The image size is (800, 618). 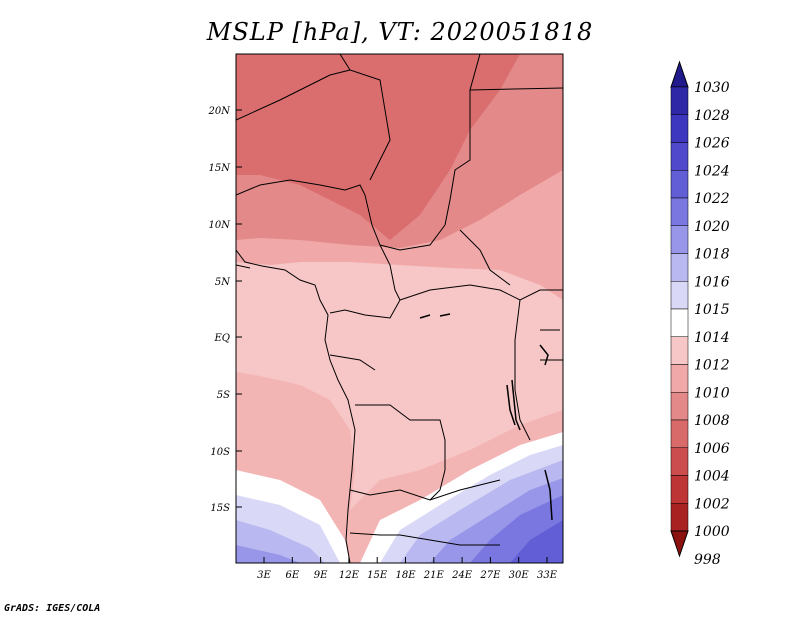 I want to click on lon-tick-label: 21E, so click(x=434, y=575).